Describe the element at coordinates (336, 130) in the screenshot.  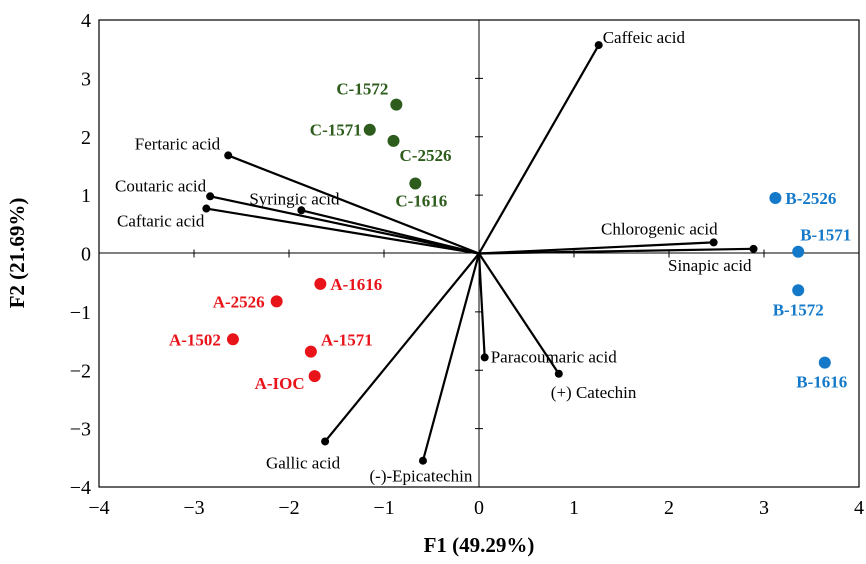
I see `point-label-c-1571: C-1571` at that location.